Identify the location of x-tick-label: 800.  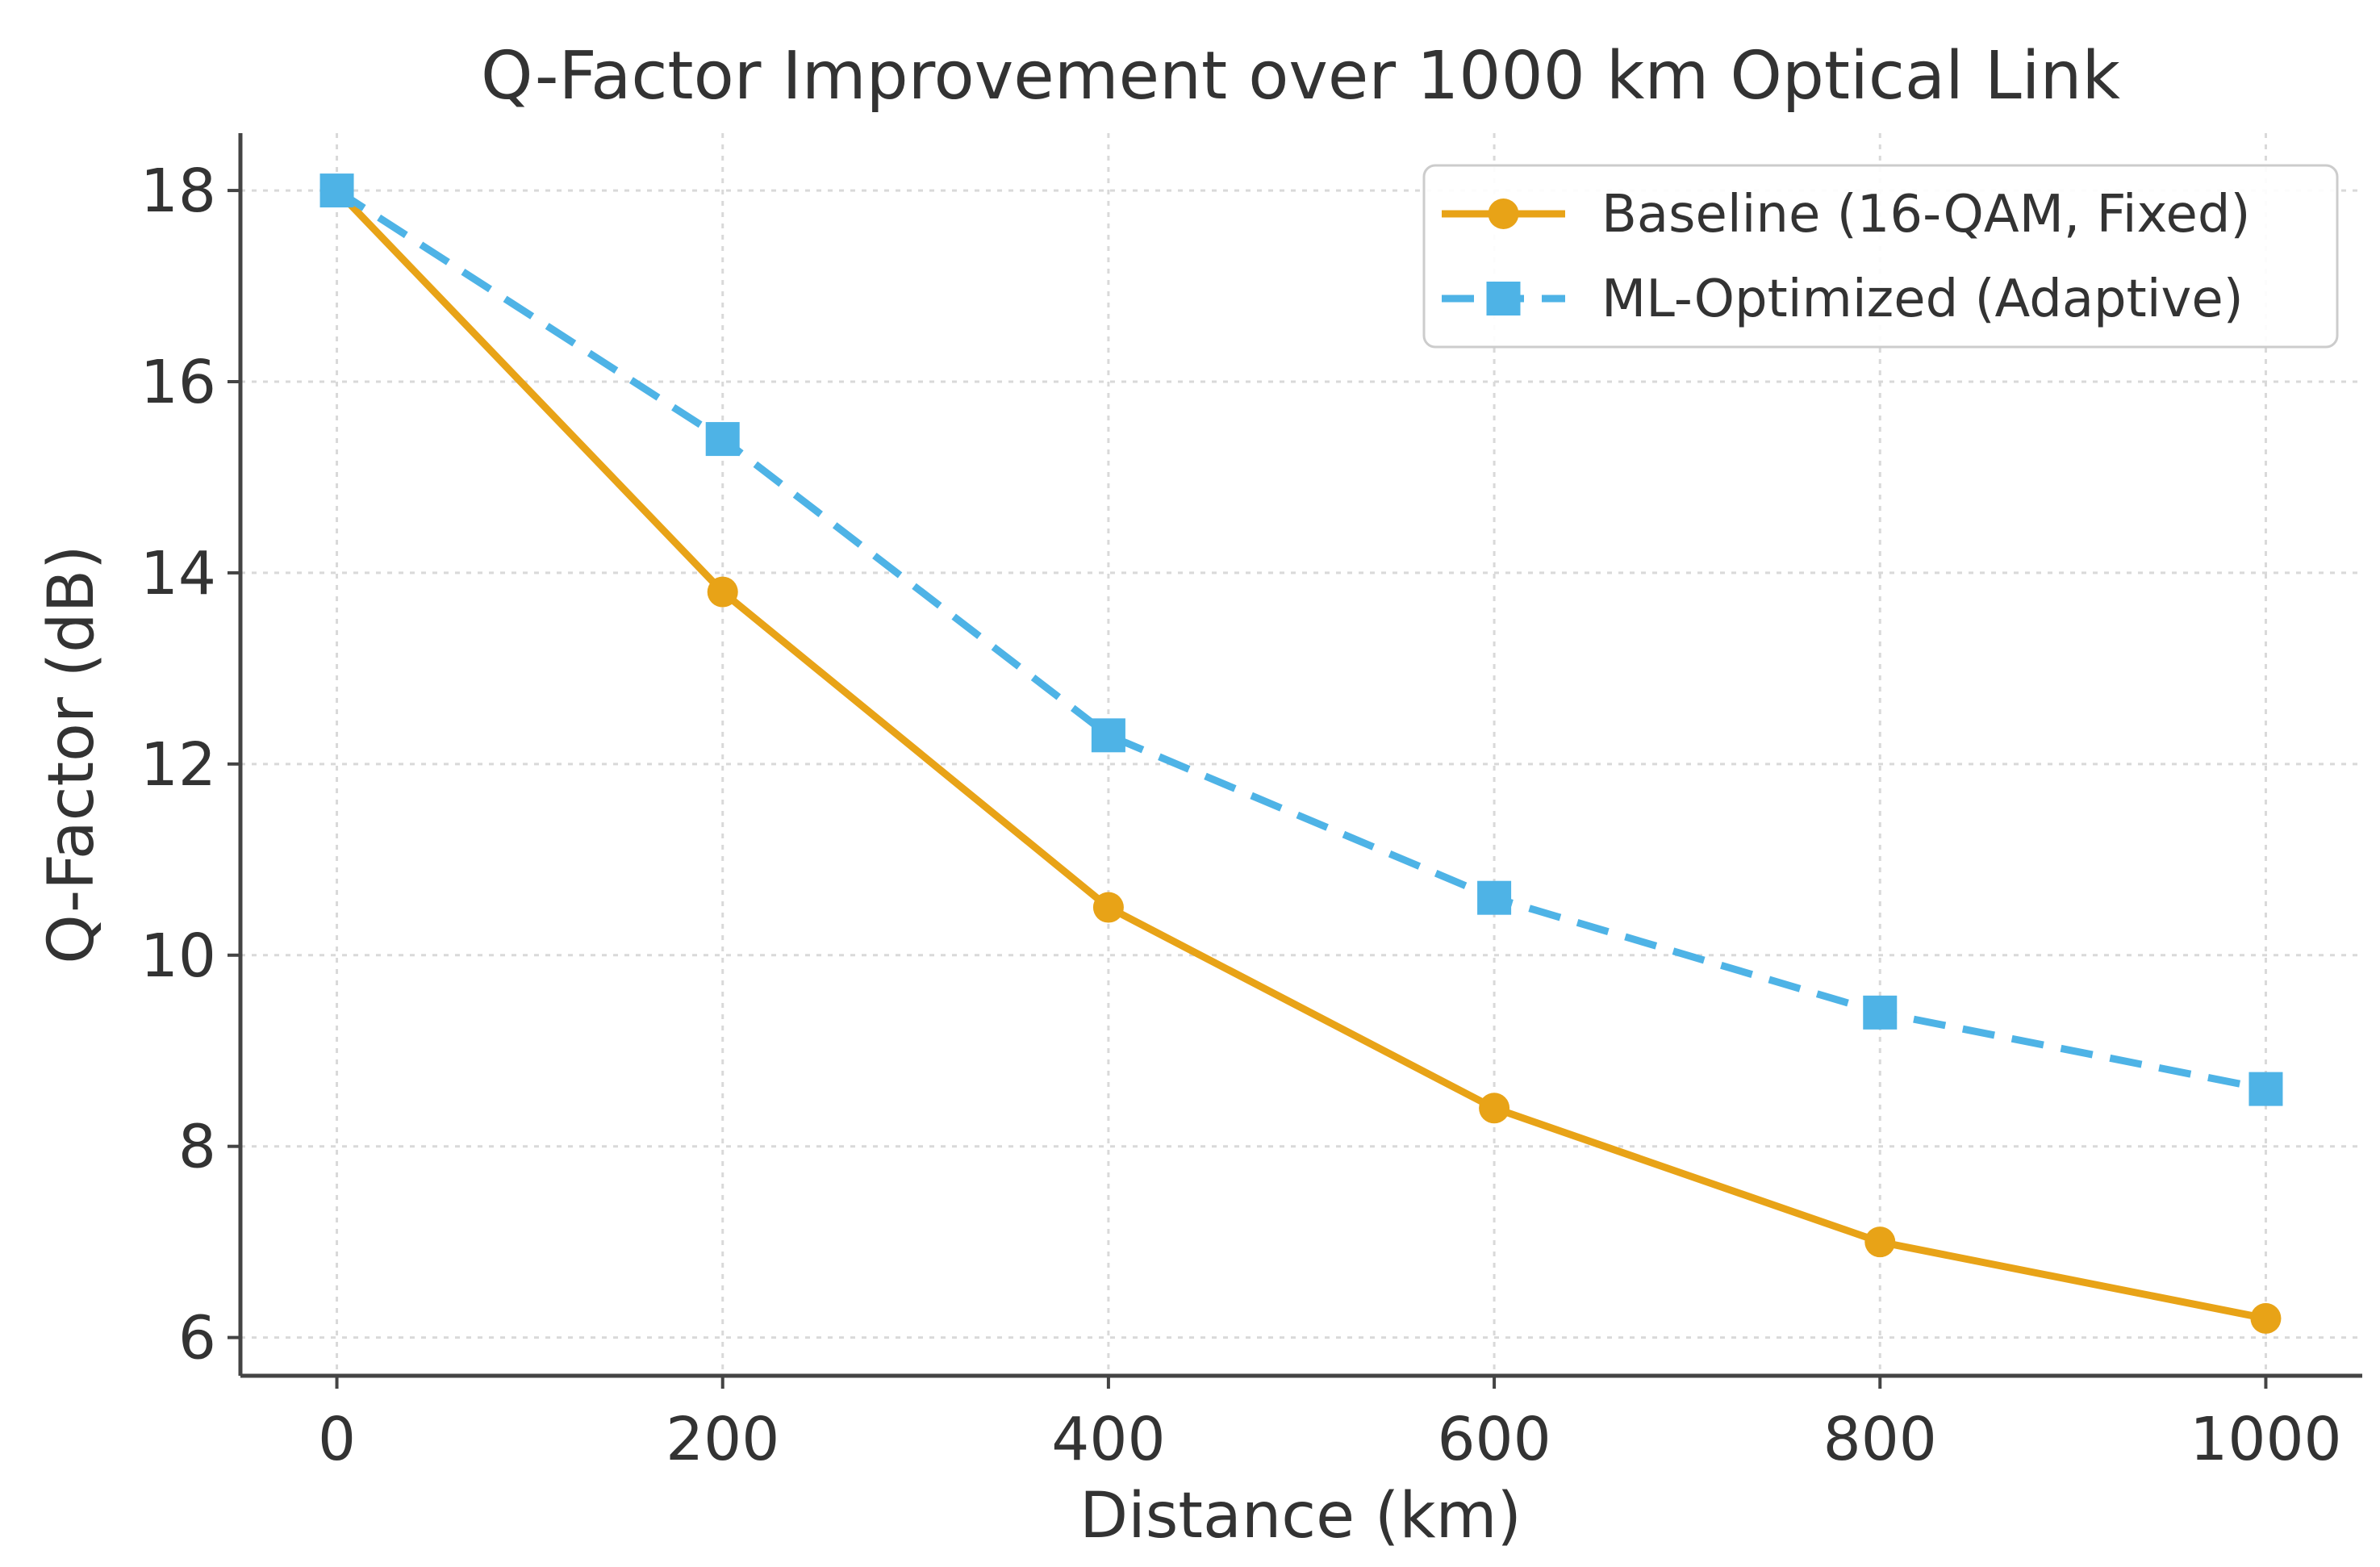
(1880, 1439).